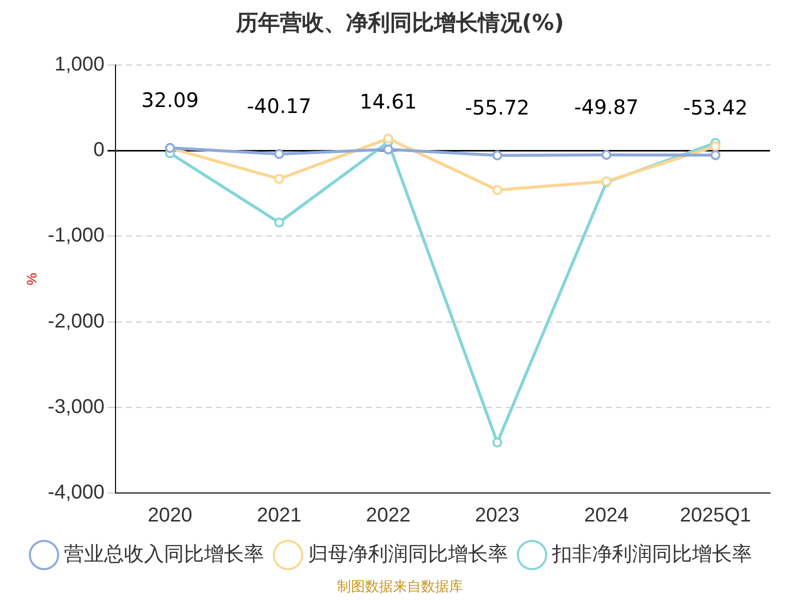 Image resolution: width=800 pixels, height=600 pixels. I want to click on data-label: -49.87, so click(606, 107).